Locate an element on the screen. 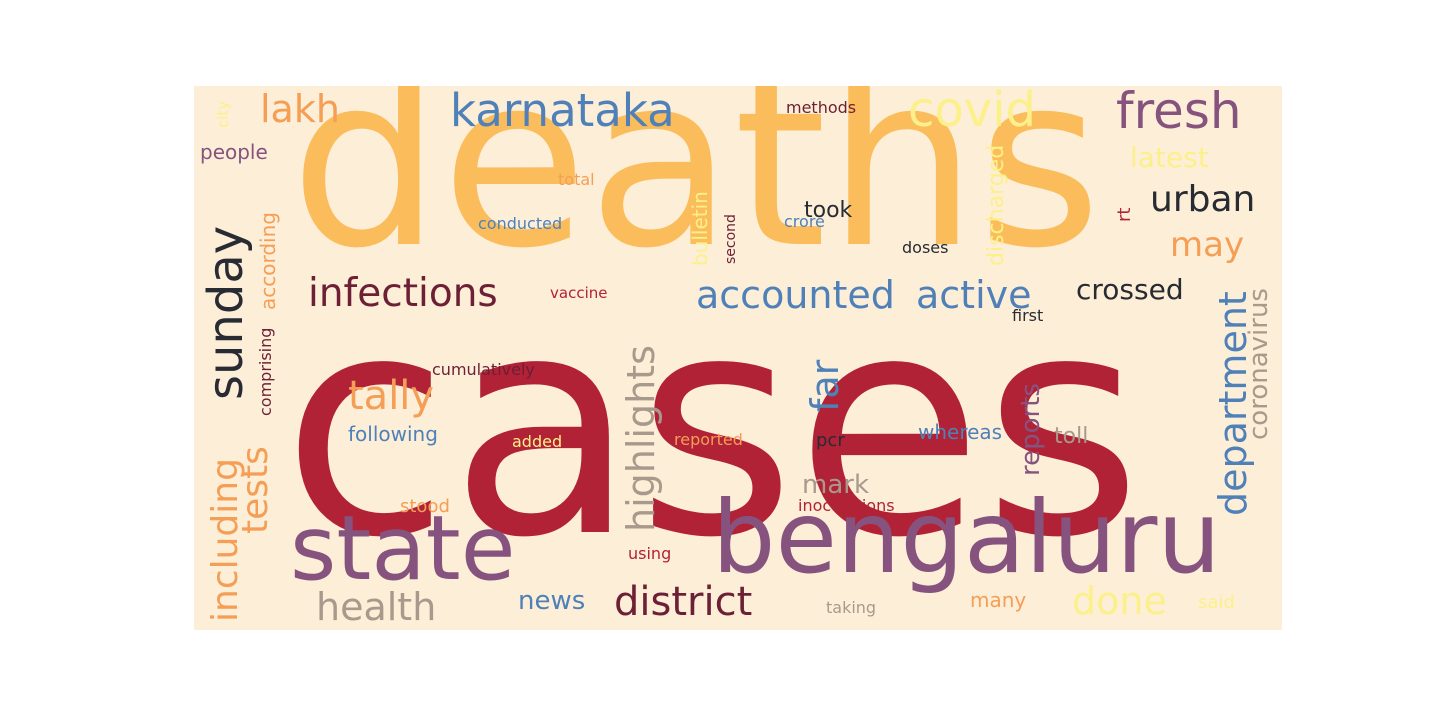 The image size is (1440, 720). word-said: said is located at coordinates (1216, 602).